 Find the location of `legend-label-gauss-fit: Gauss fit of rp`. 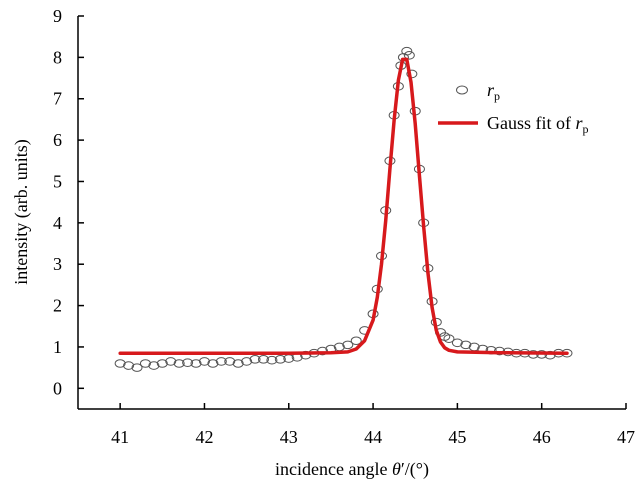

legend-label-gauss-fit: Gauss fit of rp is located at coordinates (538, 124).